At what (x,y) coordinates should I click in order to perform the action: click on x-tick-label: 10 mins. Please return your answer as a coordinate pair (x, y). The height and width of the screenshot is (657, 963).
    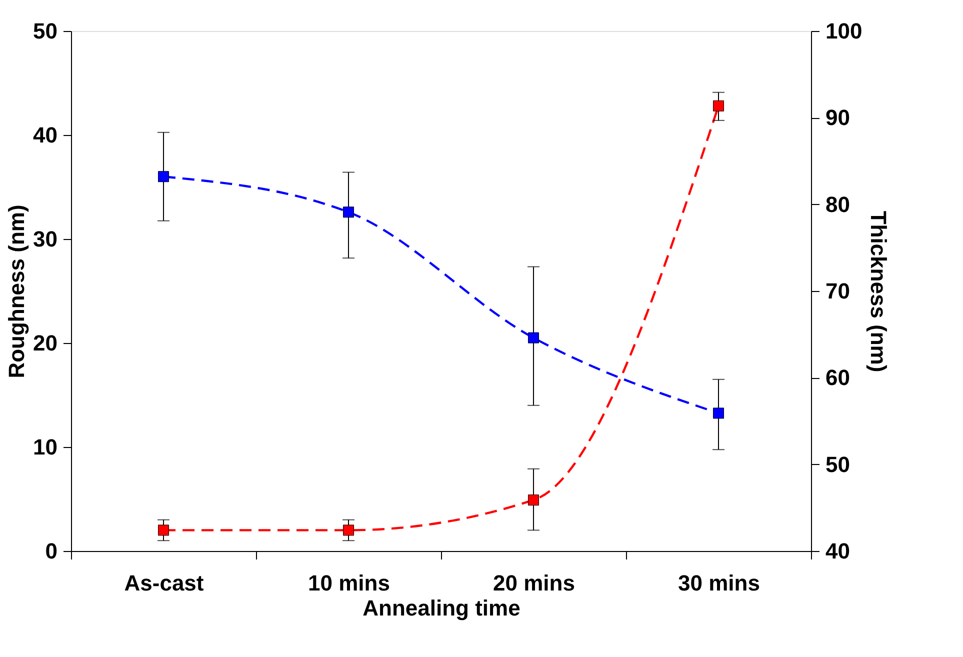
    Looking at the image, I should click on (349, 583).